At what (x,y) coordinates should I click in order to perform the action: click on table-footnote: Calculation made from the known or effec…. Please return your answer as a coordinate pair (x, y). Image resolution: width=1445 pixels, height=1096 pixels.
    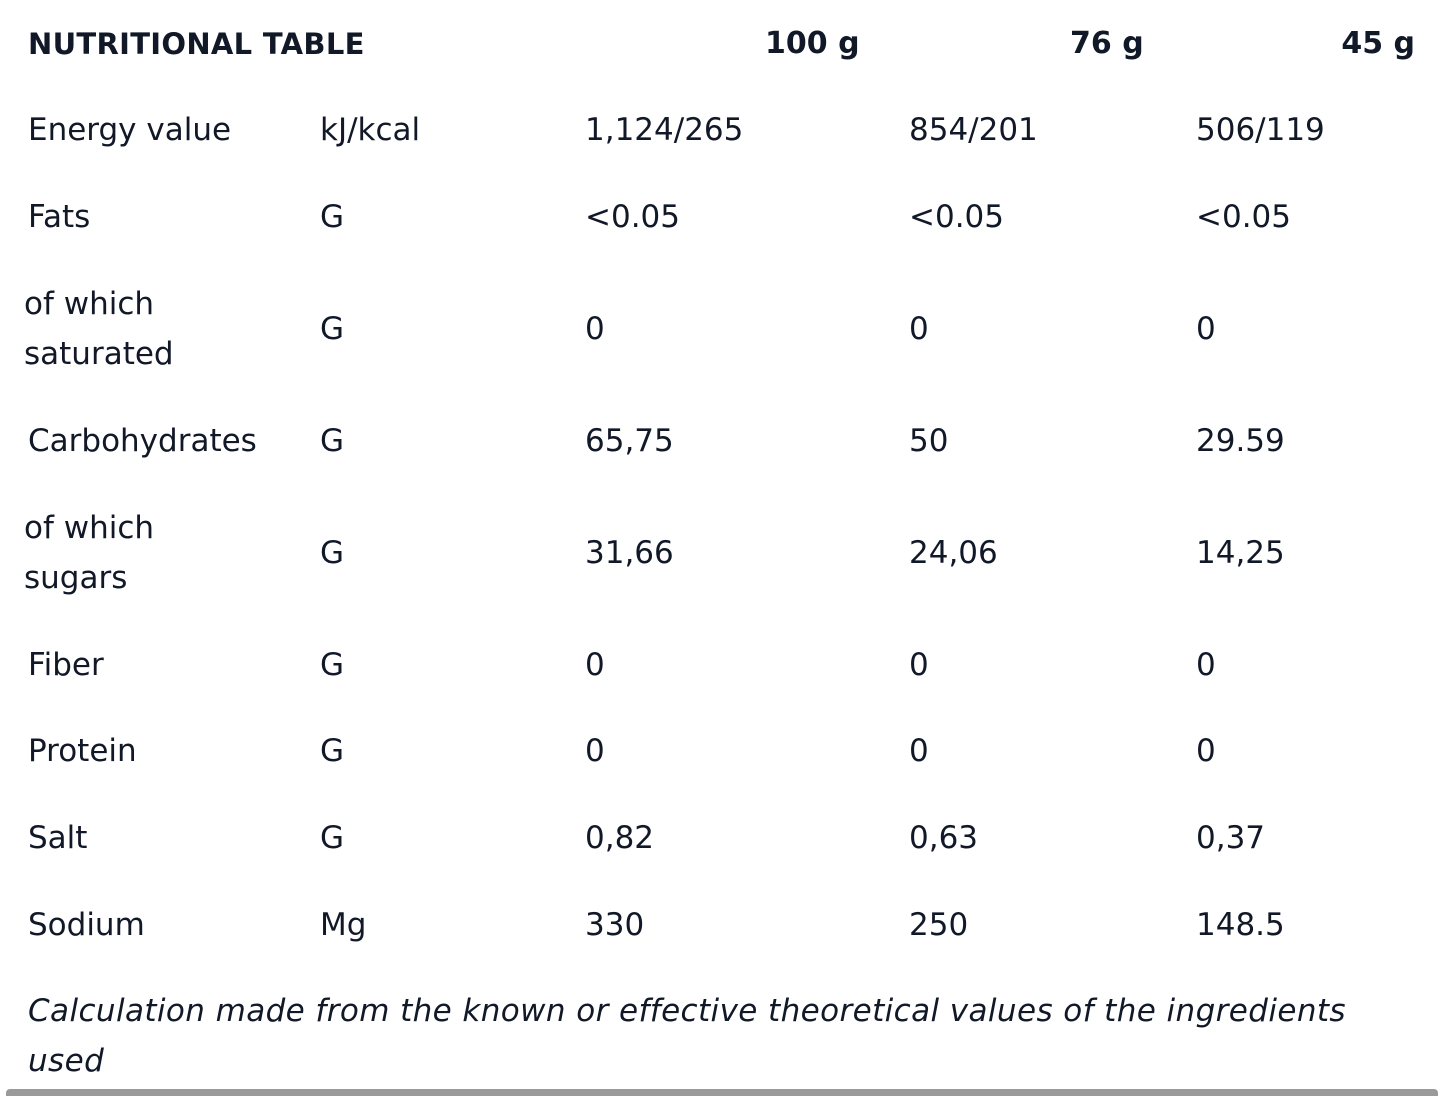
    Looking at the image, I should click on (687, 1036).